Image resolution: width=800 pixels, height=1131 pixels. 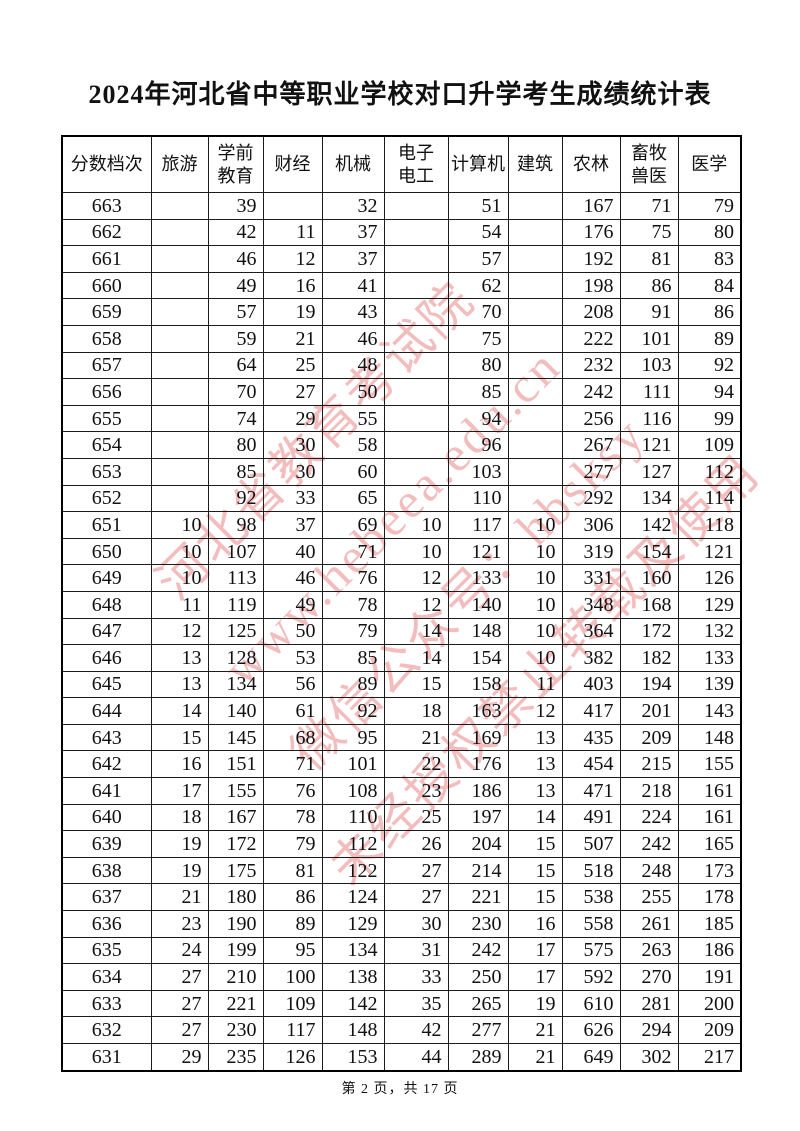 I want to click on count-cell: 57, so click(x=478, y=259).